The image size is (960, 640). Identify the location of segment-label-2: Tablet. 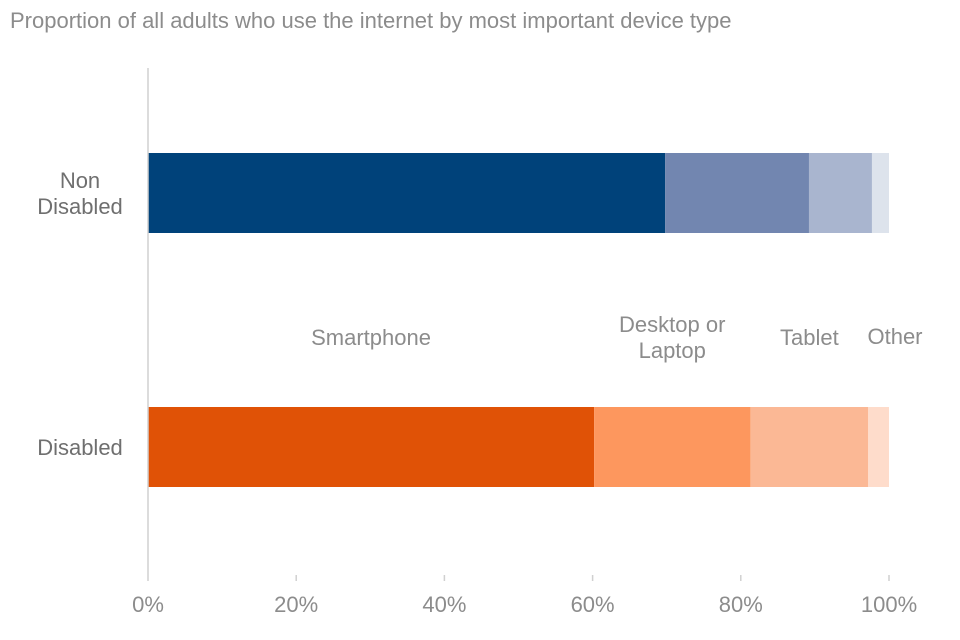
(809, 337).